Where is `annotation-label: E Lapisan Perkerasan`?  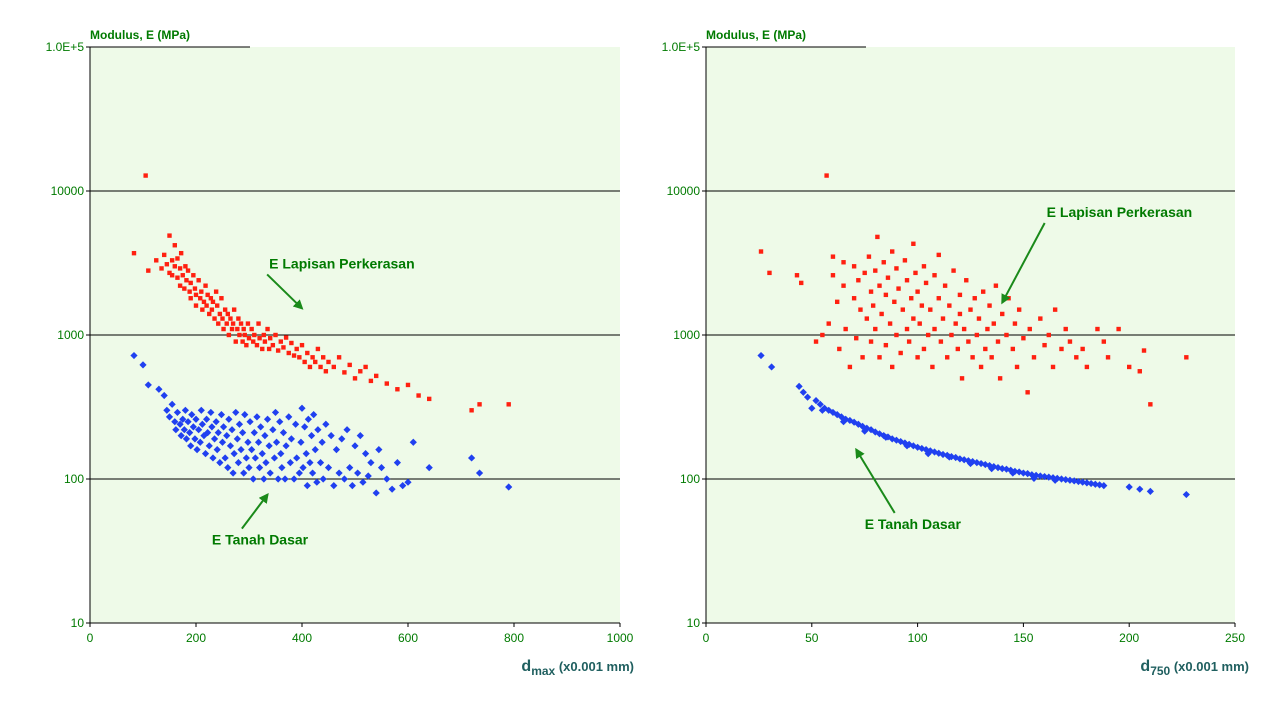 annotation-label: E Lapisan Perkerasan is located at coordinates (342, 263).